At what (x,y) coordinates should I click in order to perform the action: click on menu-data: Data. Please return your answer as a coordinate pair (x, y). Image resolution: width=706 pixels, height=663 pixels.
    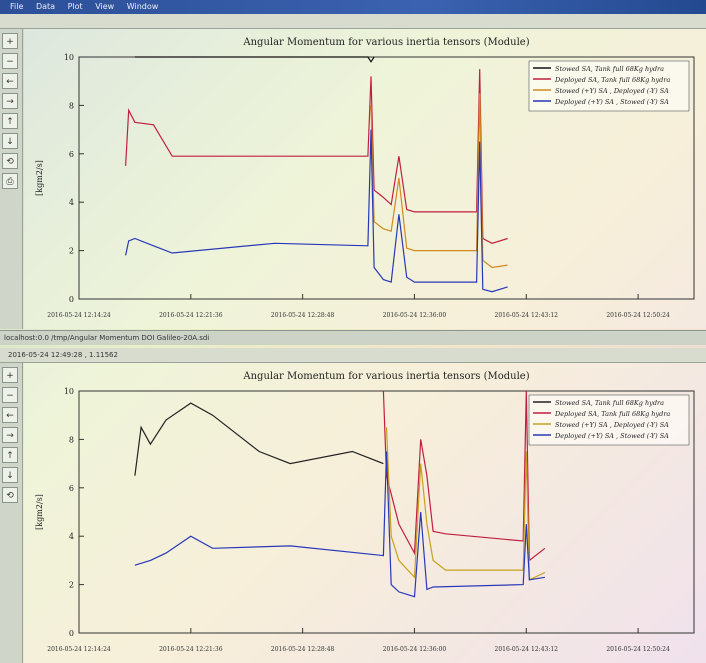
    Looking at the image, I should click on (45, 6).